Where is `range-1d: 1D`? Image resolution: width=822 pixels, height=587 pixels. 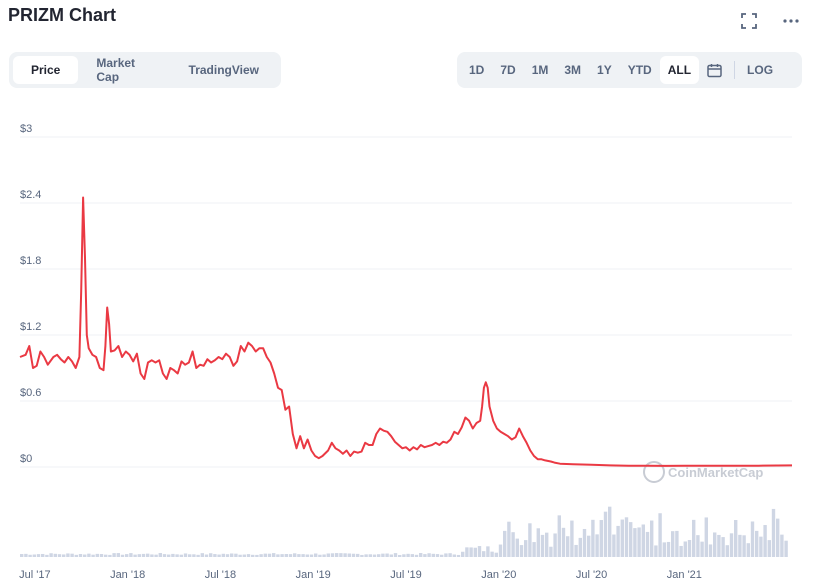
range-1d: 1D is located at coordinates (477, 70).